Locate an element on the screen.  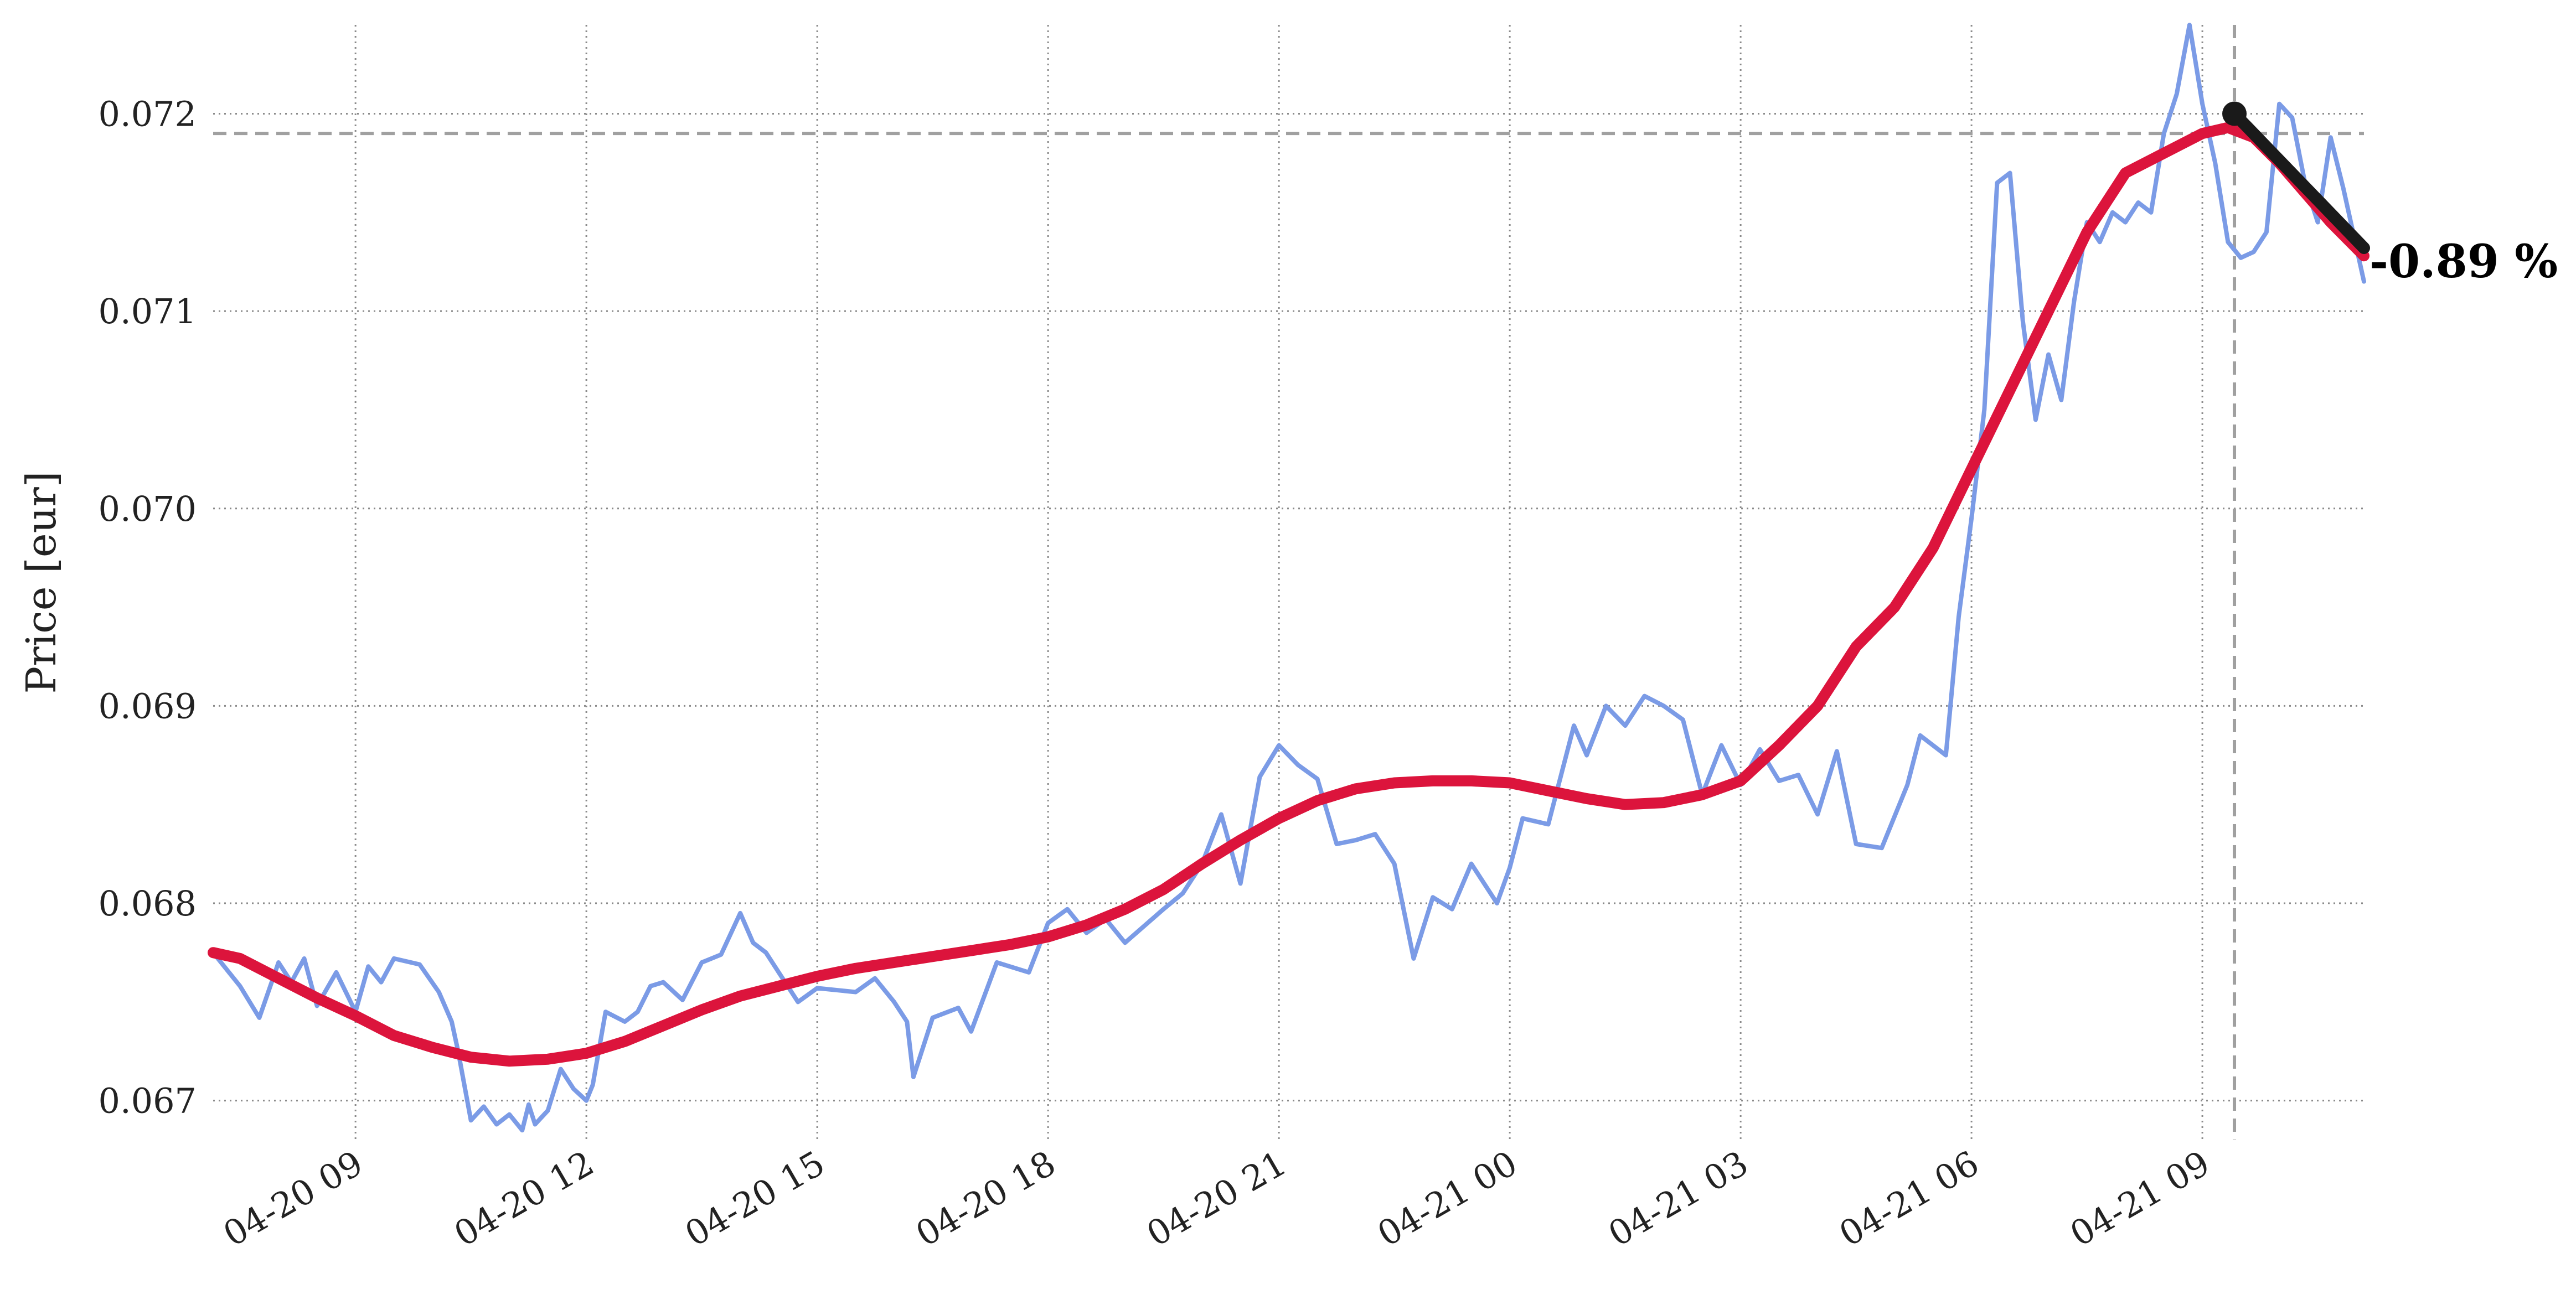
y-tick-label: 0.069 is located at coordinates (148, 706).